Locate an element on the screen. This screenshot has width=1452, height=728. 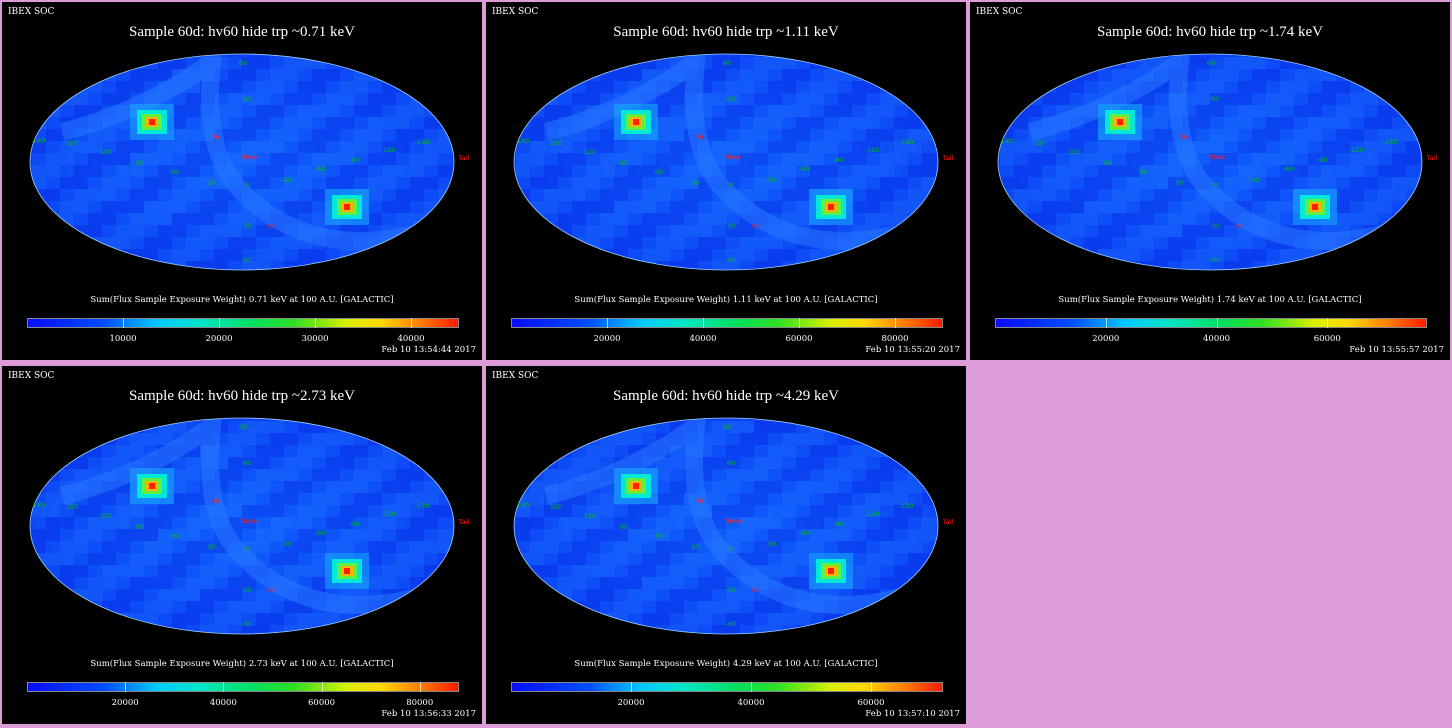
grid-label-red: Nose is located at coordinates (249, 157).